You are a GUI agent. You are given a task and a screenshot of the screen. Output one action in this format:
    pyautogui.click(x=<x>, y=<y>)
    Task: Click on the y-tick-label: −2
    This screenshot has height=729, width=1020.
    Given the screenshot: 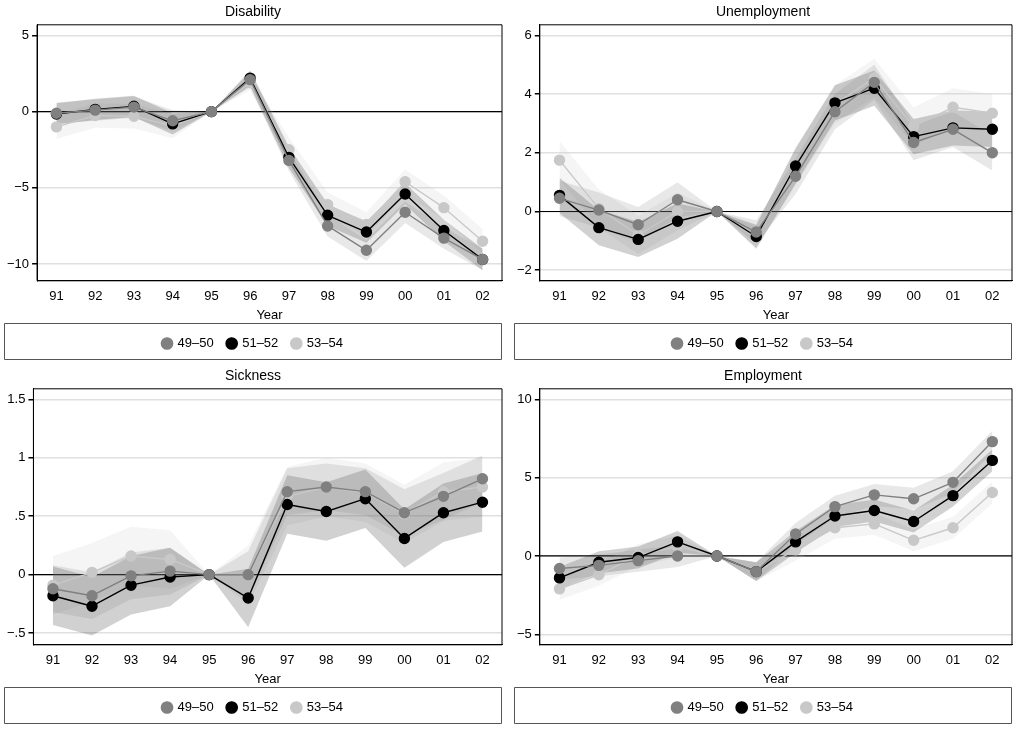 What is the action you would take?
    pyautogui.click(x=524, y=269)
    